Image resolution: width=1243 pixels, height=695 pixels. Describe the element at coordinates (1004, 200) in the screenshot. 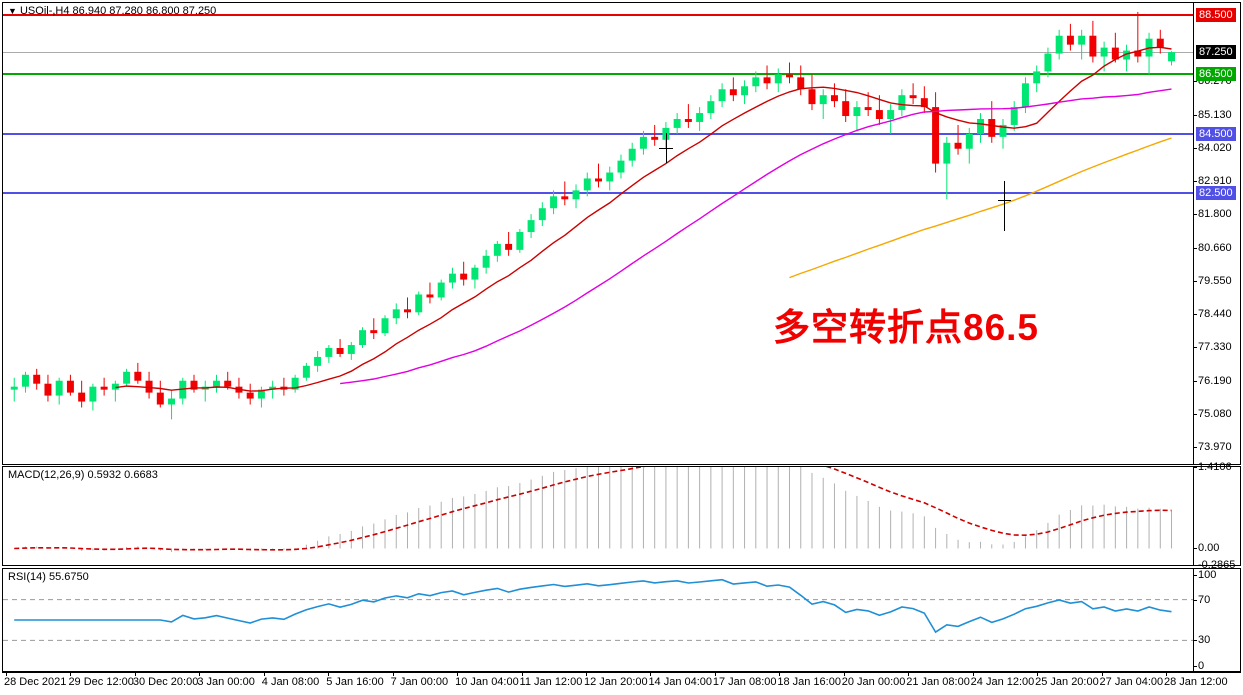

I see `crosshair-horizontal-secondary` at that location.